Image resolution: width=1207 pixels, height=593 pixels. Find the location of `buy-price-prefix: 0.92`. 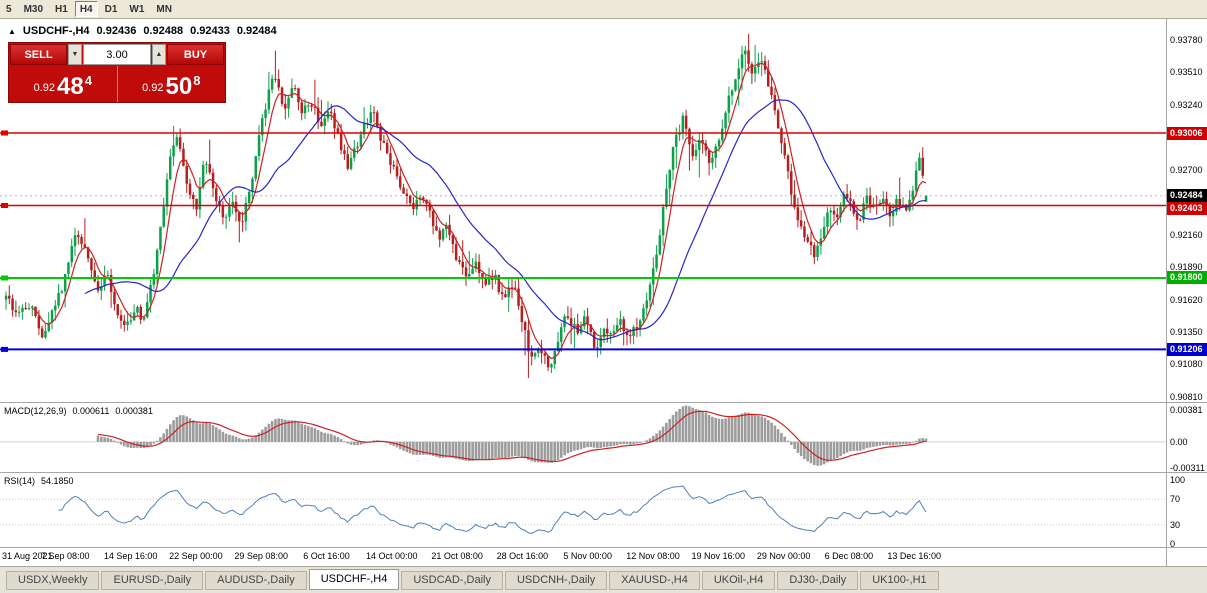

buy-price-prefix: 0.92 is located at coordinates (153, 88).